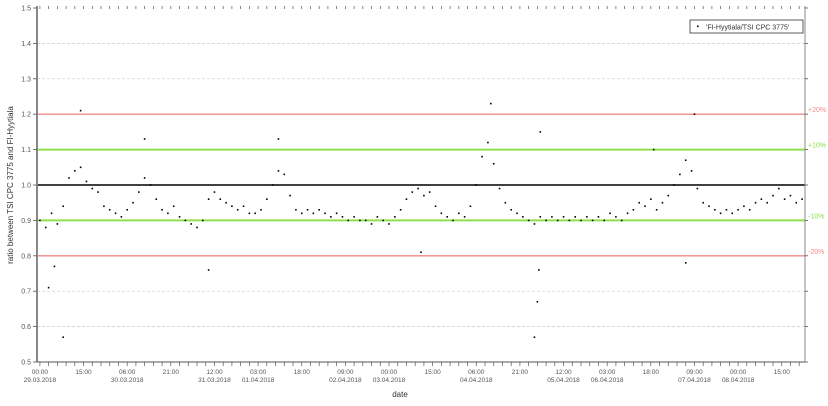 The width and height of the screenshot is (828, 406). Describe the element at coordinates (26, 292) in the screenshot. I see `y-tick-label: 0.7` at that location.